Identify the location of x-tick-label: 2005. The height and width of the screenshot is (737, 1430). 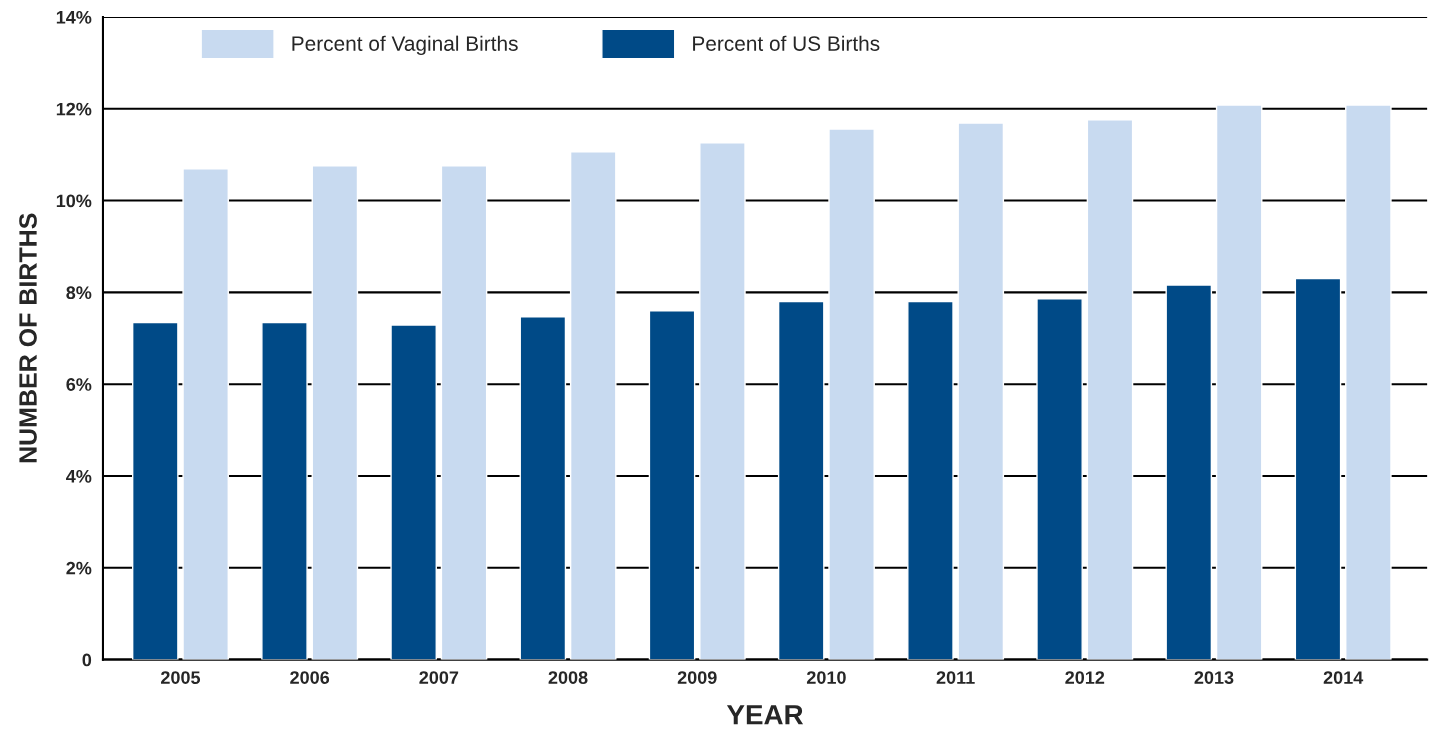
(181, 677).